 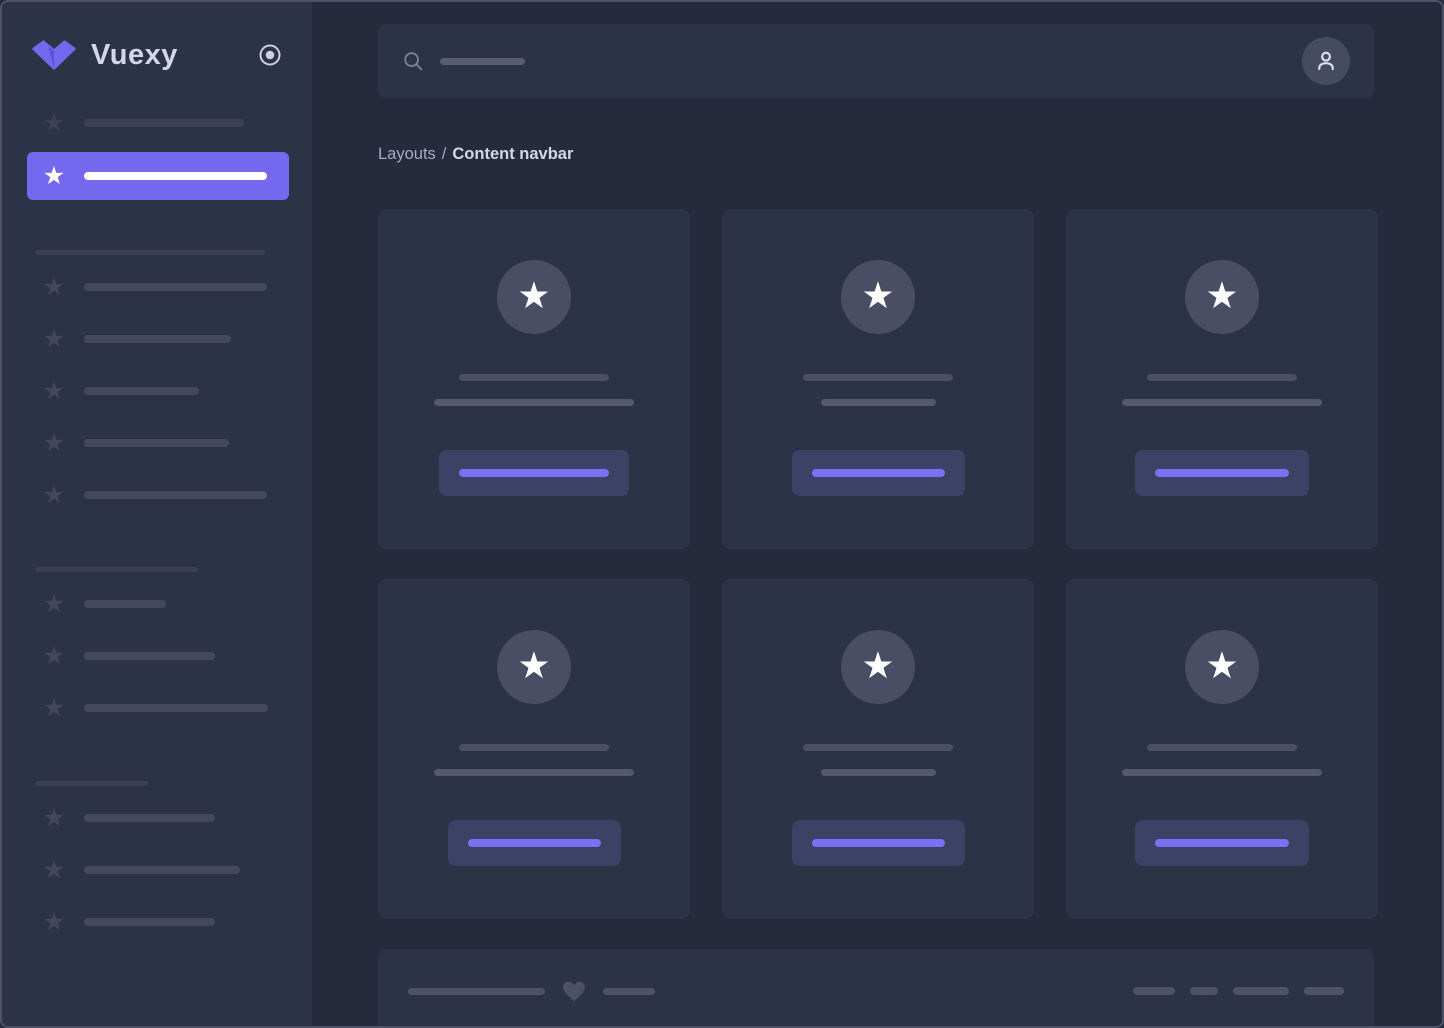 What do you see at coordinates (876, 987) in the screenshot?
I see `footer-card` at bounding box center [876, 987].